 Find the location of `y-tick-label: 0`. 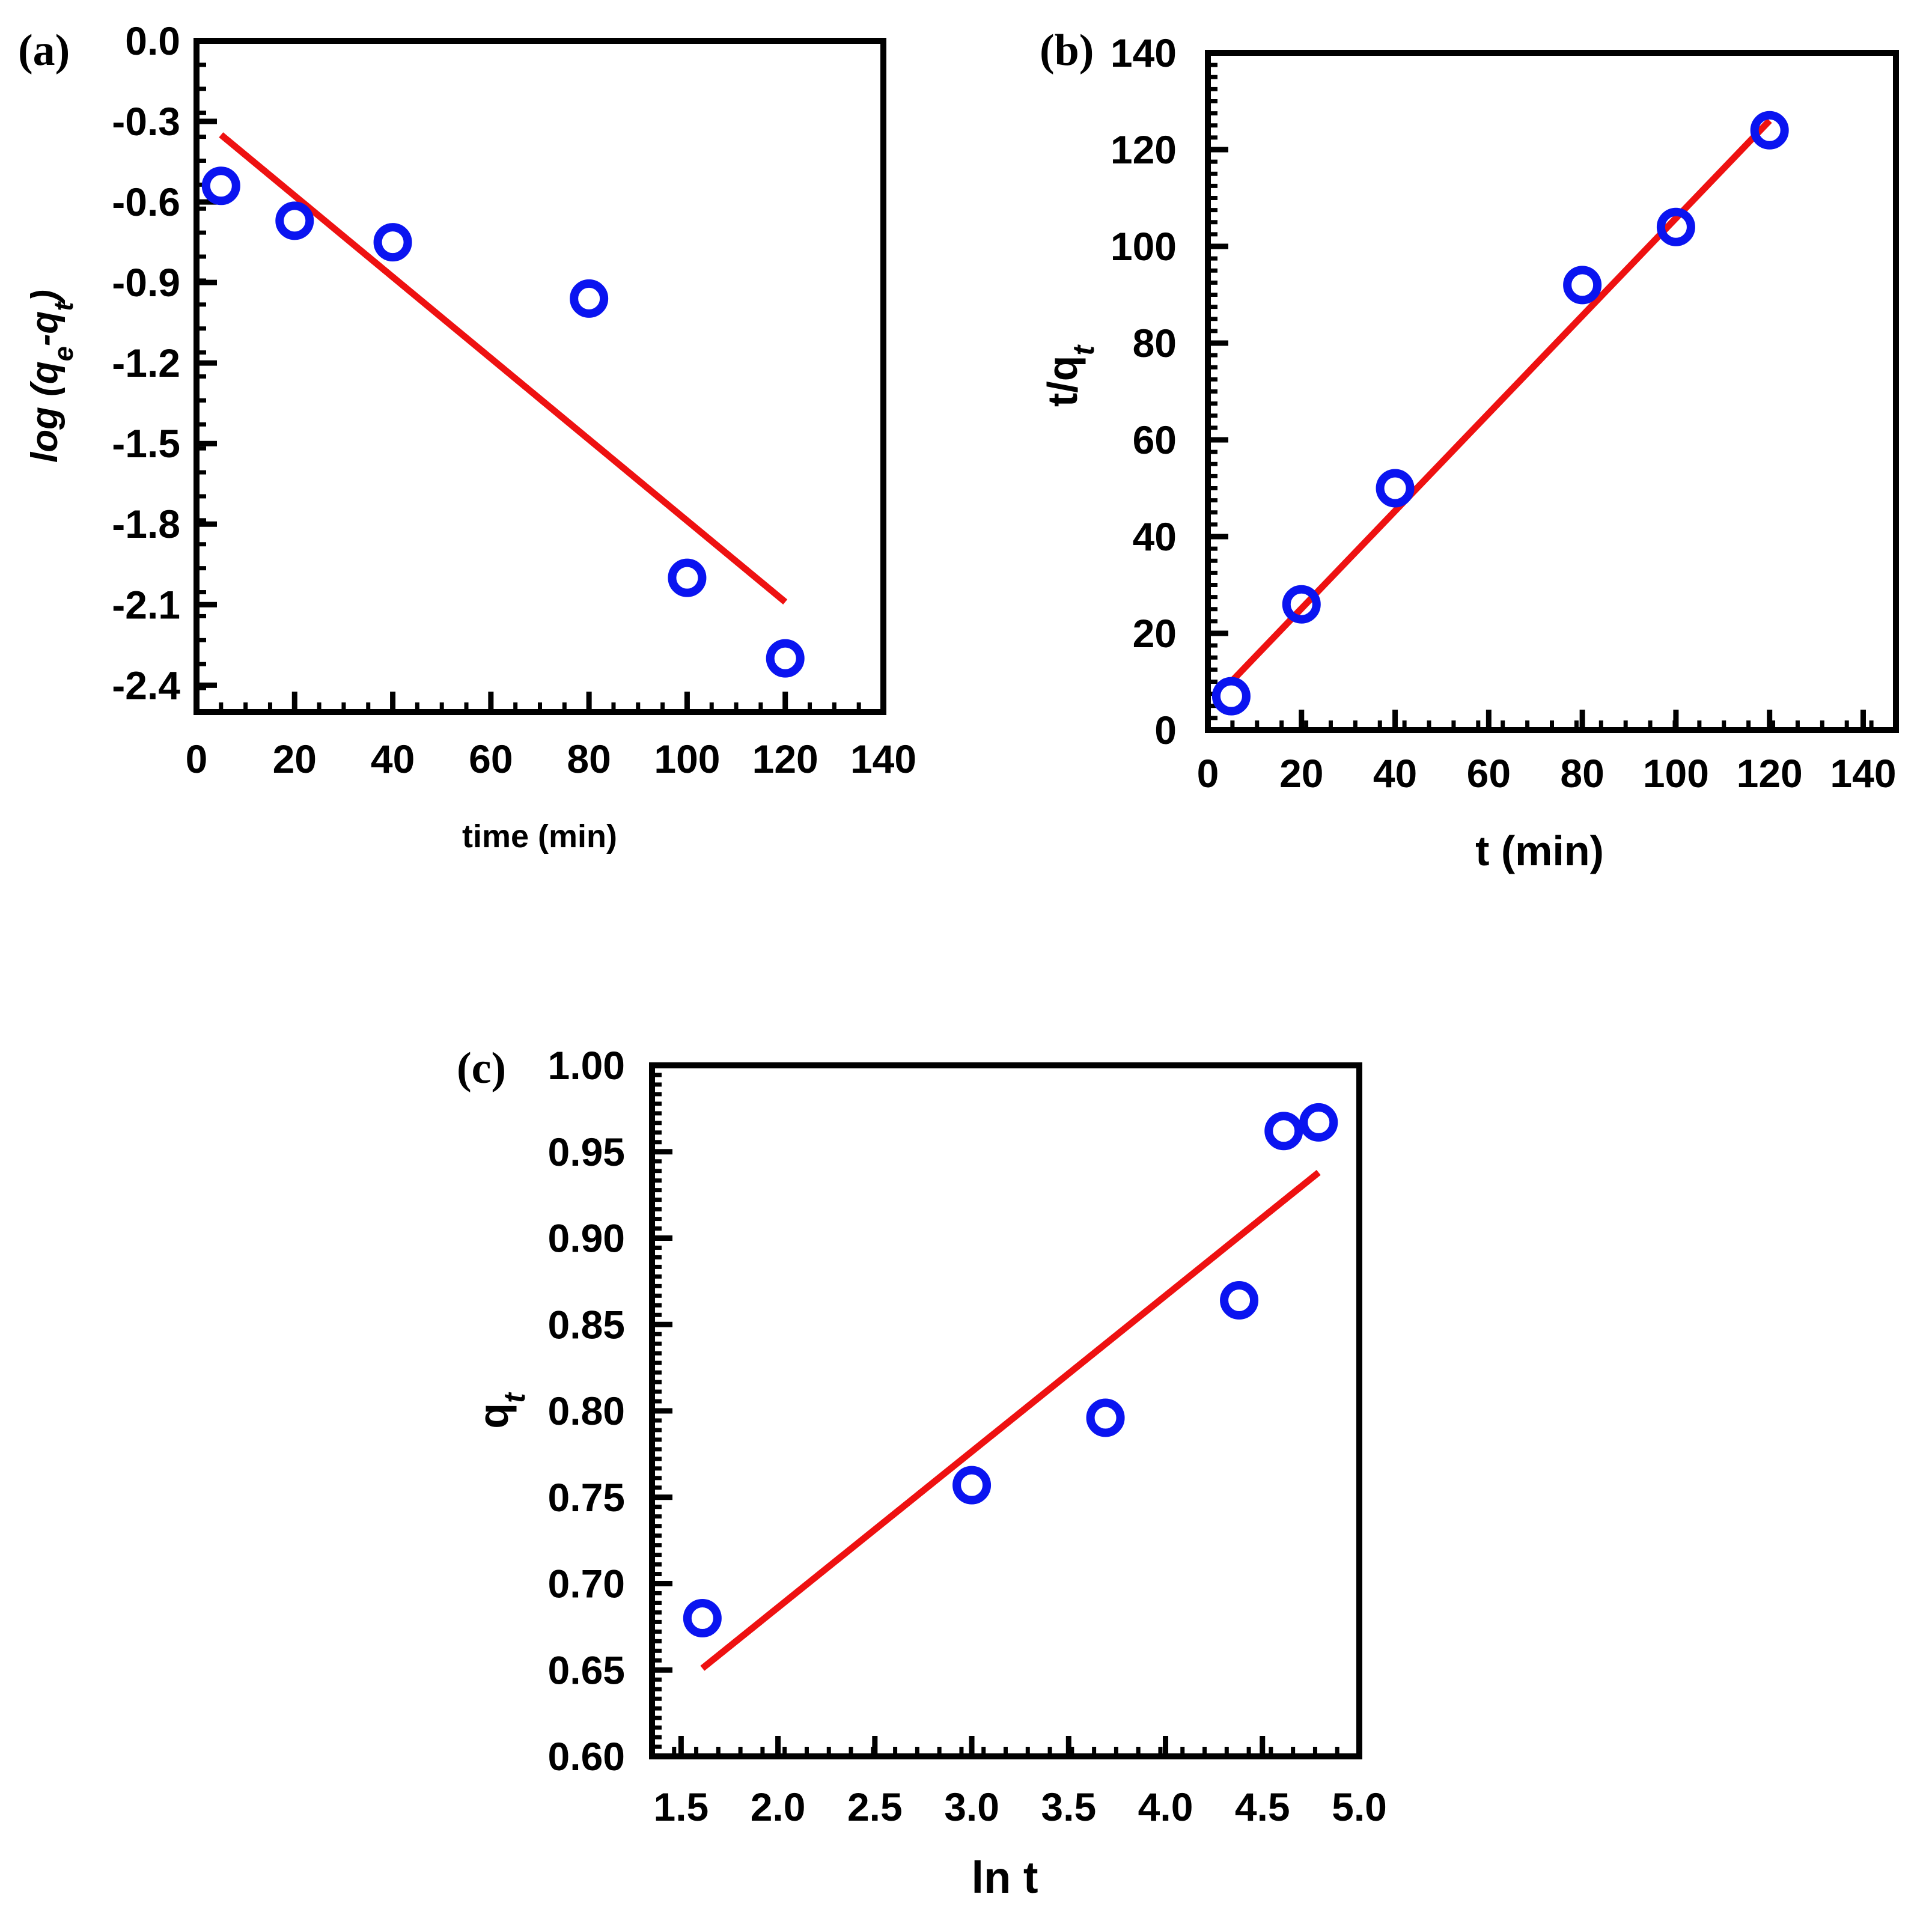

y-tick-label: 0 is located at coordinates (1165, 730).